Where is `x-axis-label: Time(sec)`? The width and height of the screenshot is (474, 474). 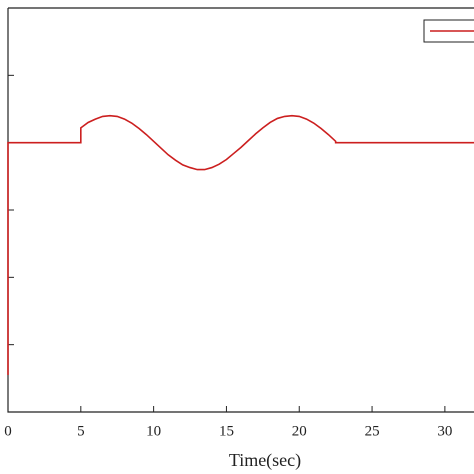 x-axis-label: Time(sec) is located at coordinates (265, 460).